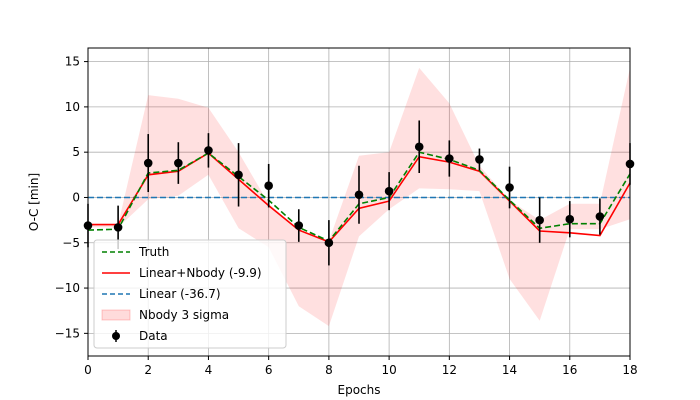 This screenshot has height=400, width=700. Describe the element at coordinates (359, 390) in the screenshot. I see `x-axis-title: Epochs` at that location.